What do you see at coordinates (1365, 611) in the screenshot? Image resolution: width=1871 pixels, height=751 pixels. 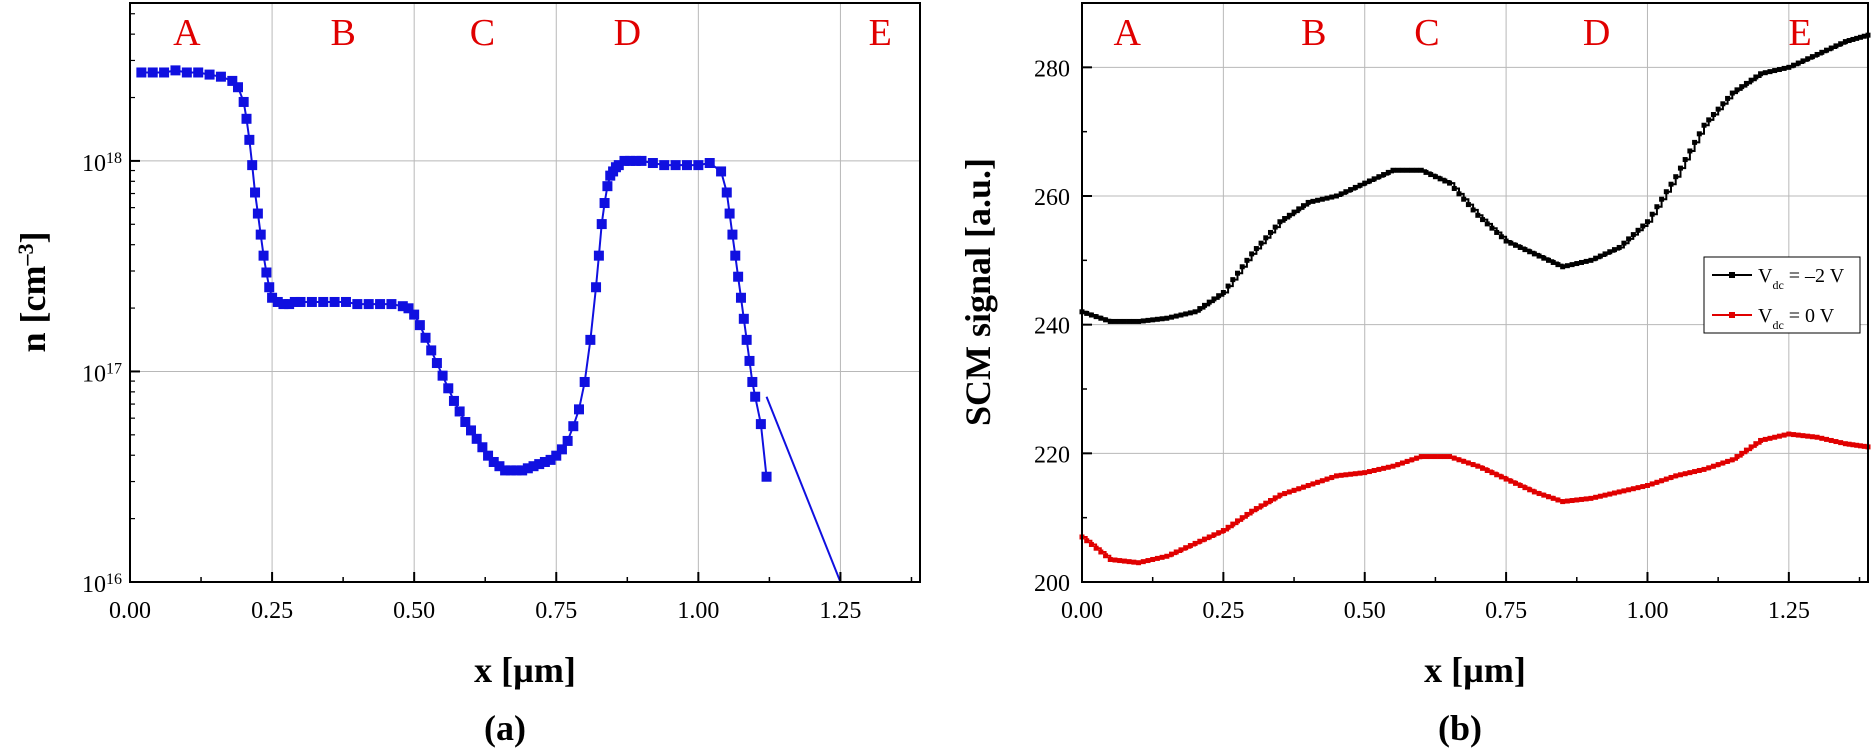 I see `x-tick-label-b: 0.50` at bounding box center [1365, 611].